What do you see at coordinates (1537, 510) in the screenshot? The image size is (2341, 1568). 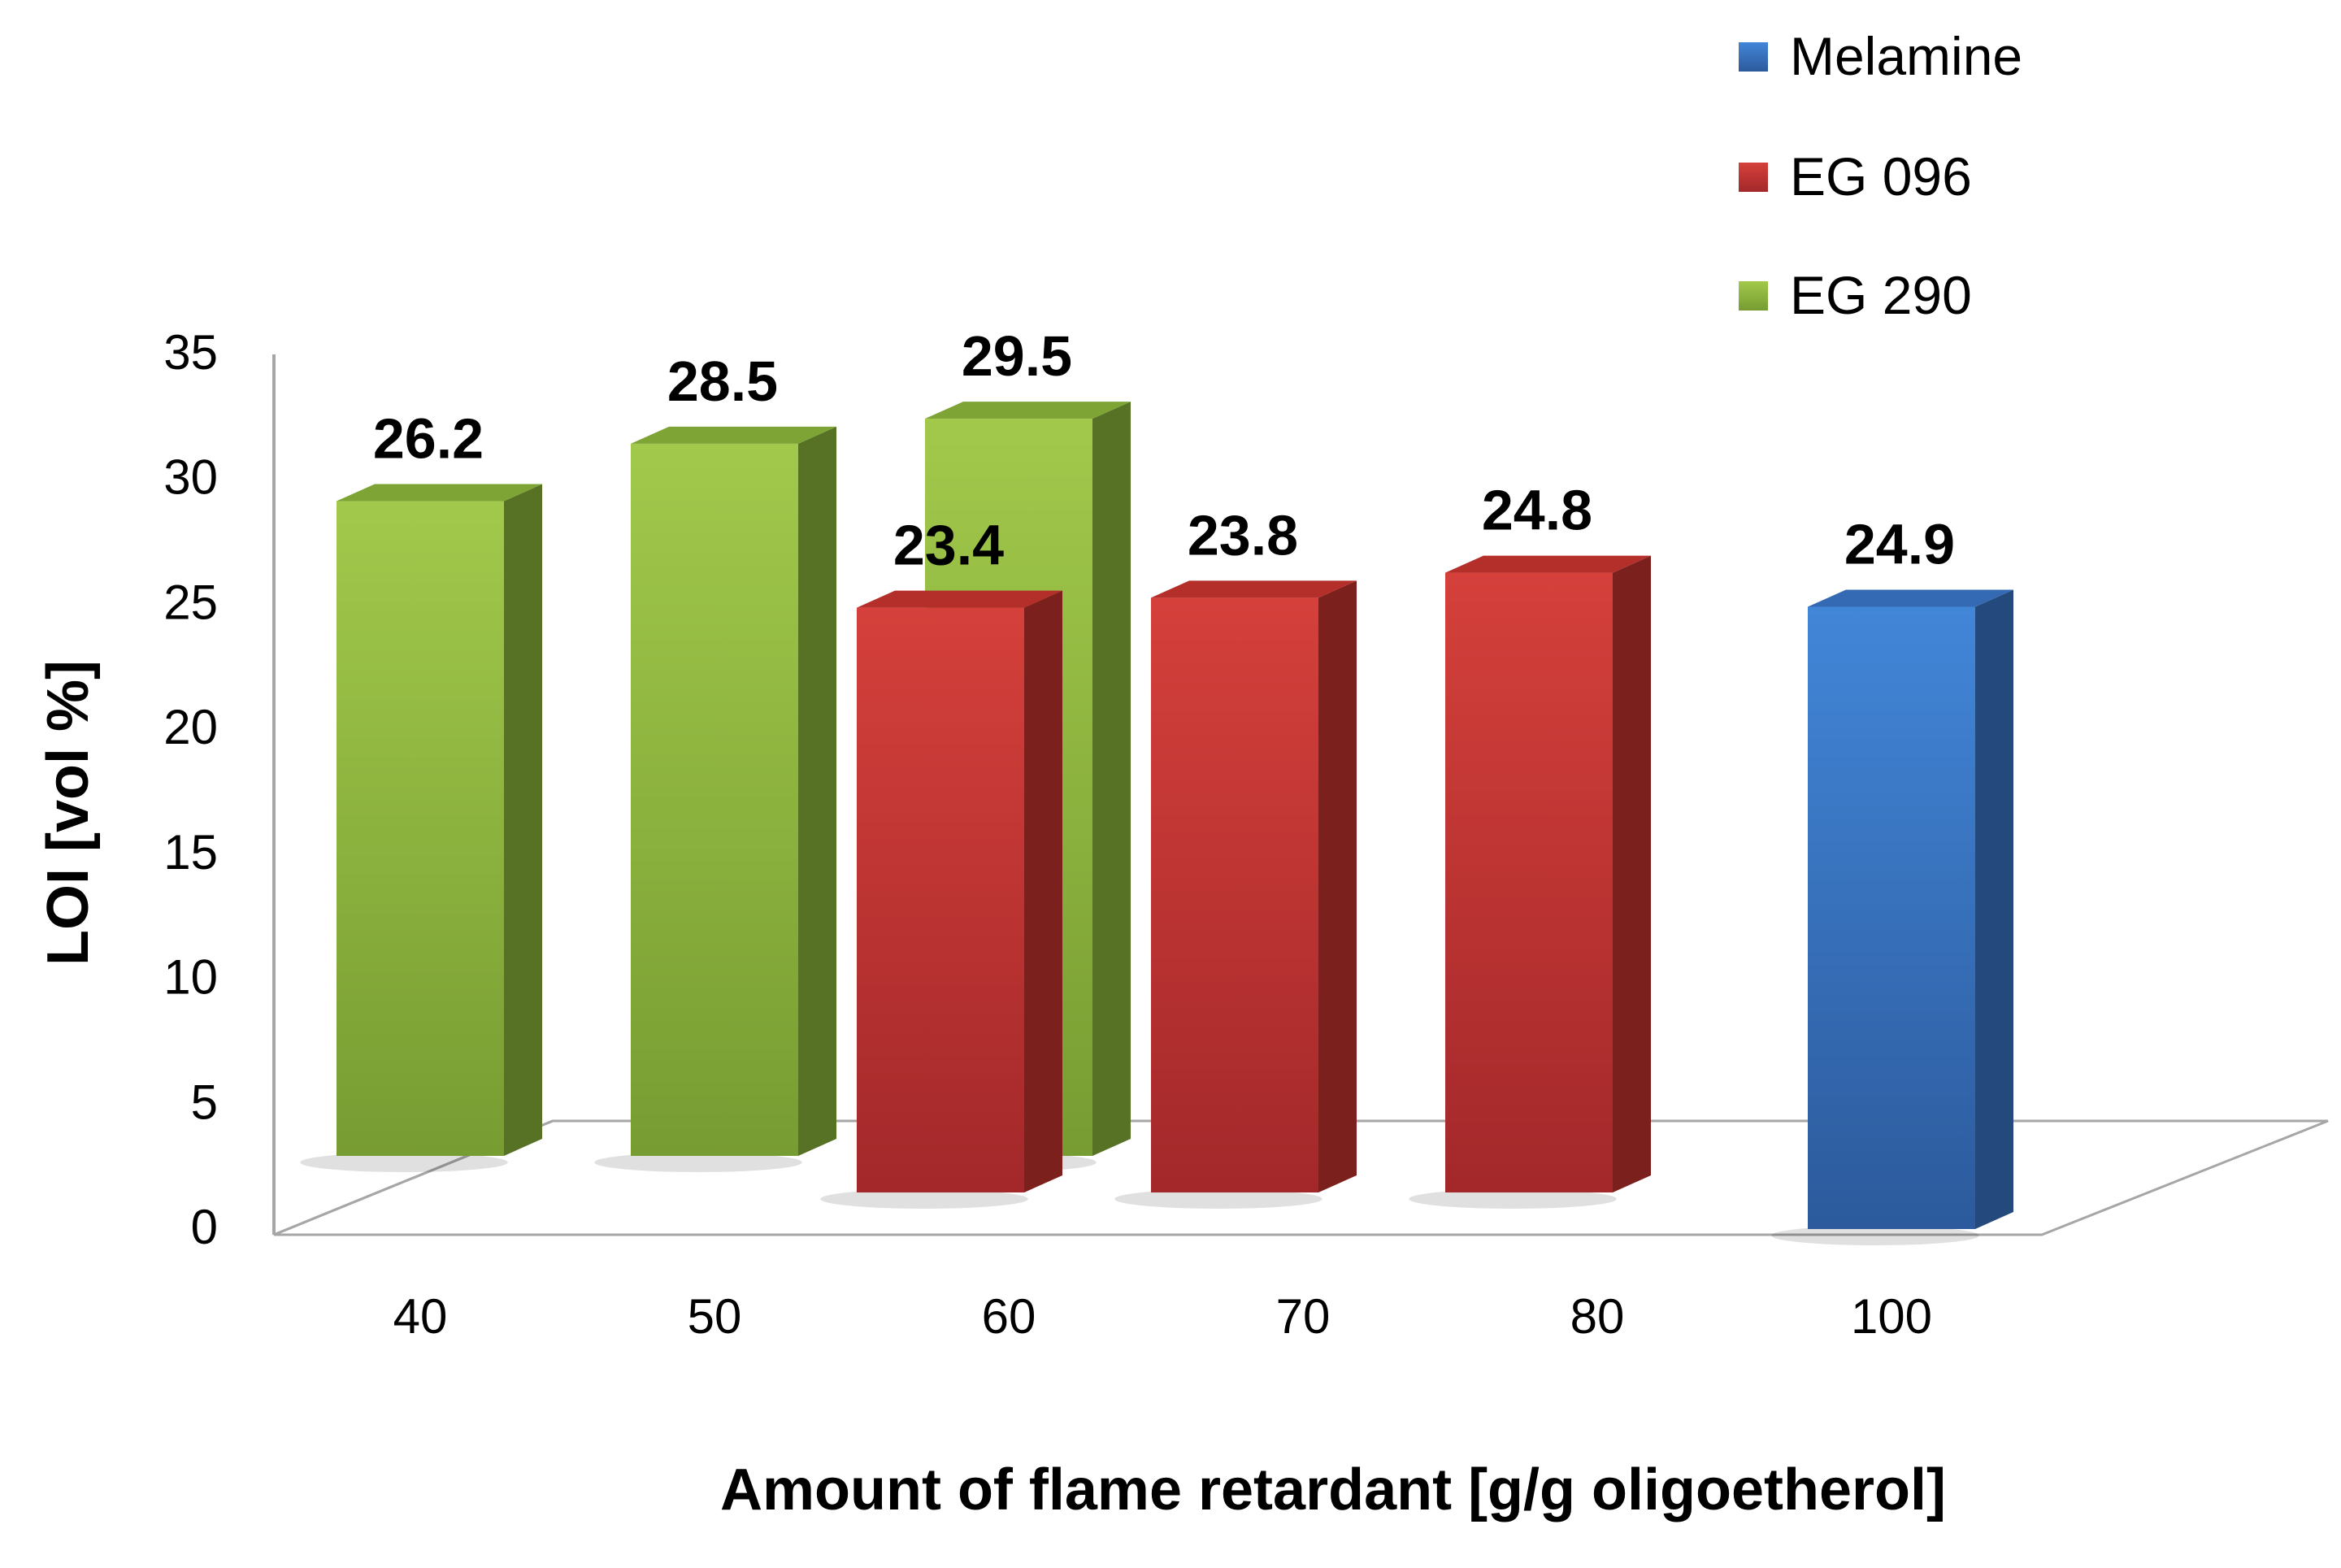 I see `data-label-eg-096-80: 24.8` at bounding box center [1537, 510].